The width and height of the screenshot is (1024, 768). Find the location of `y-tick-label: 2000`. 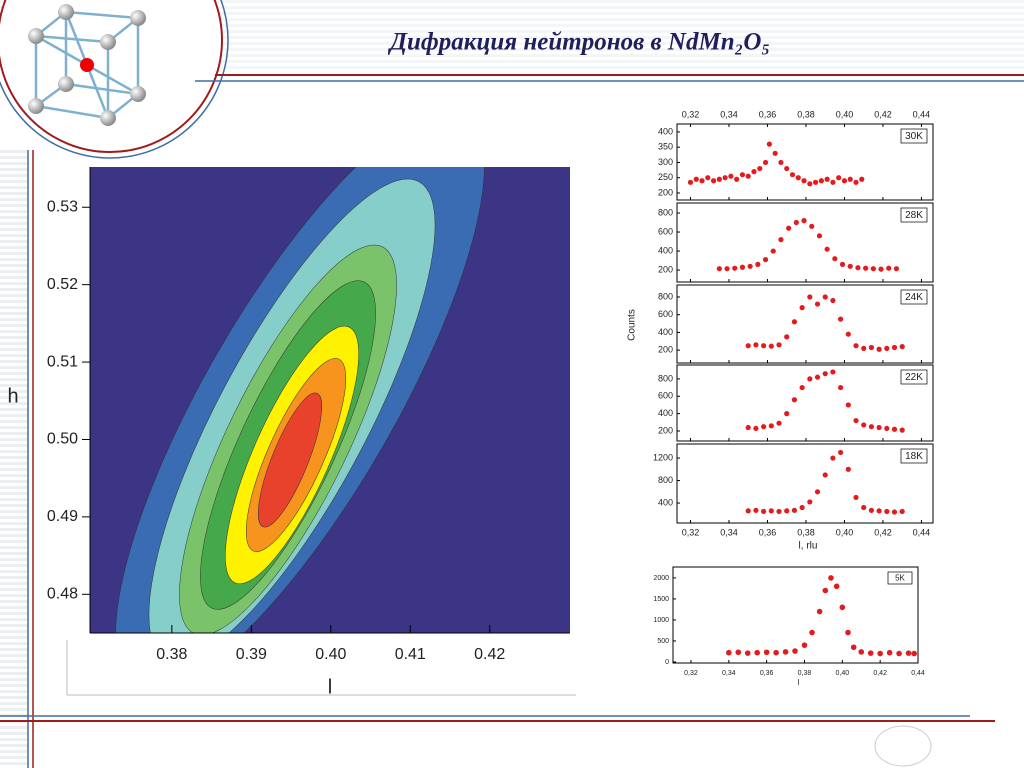

y-tick-label: 2000 is located at coordinates (661, 578).